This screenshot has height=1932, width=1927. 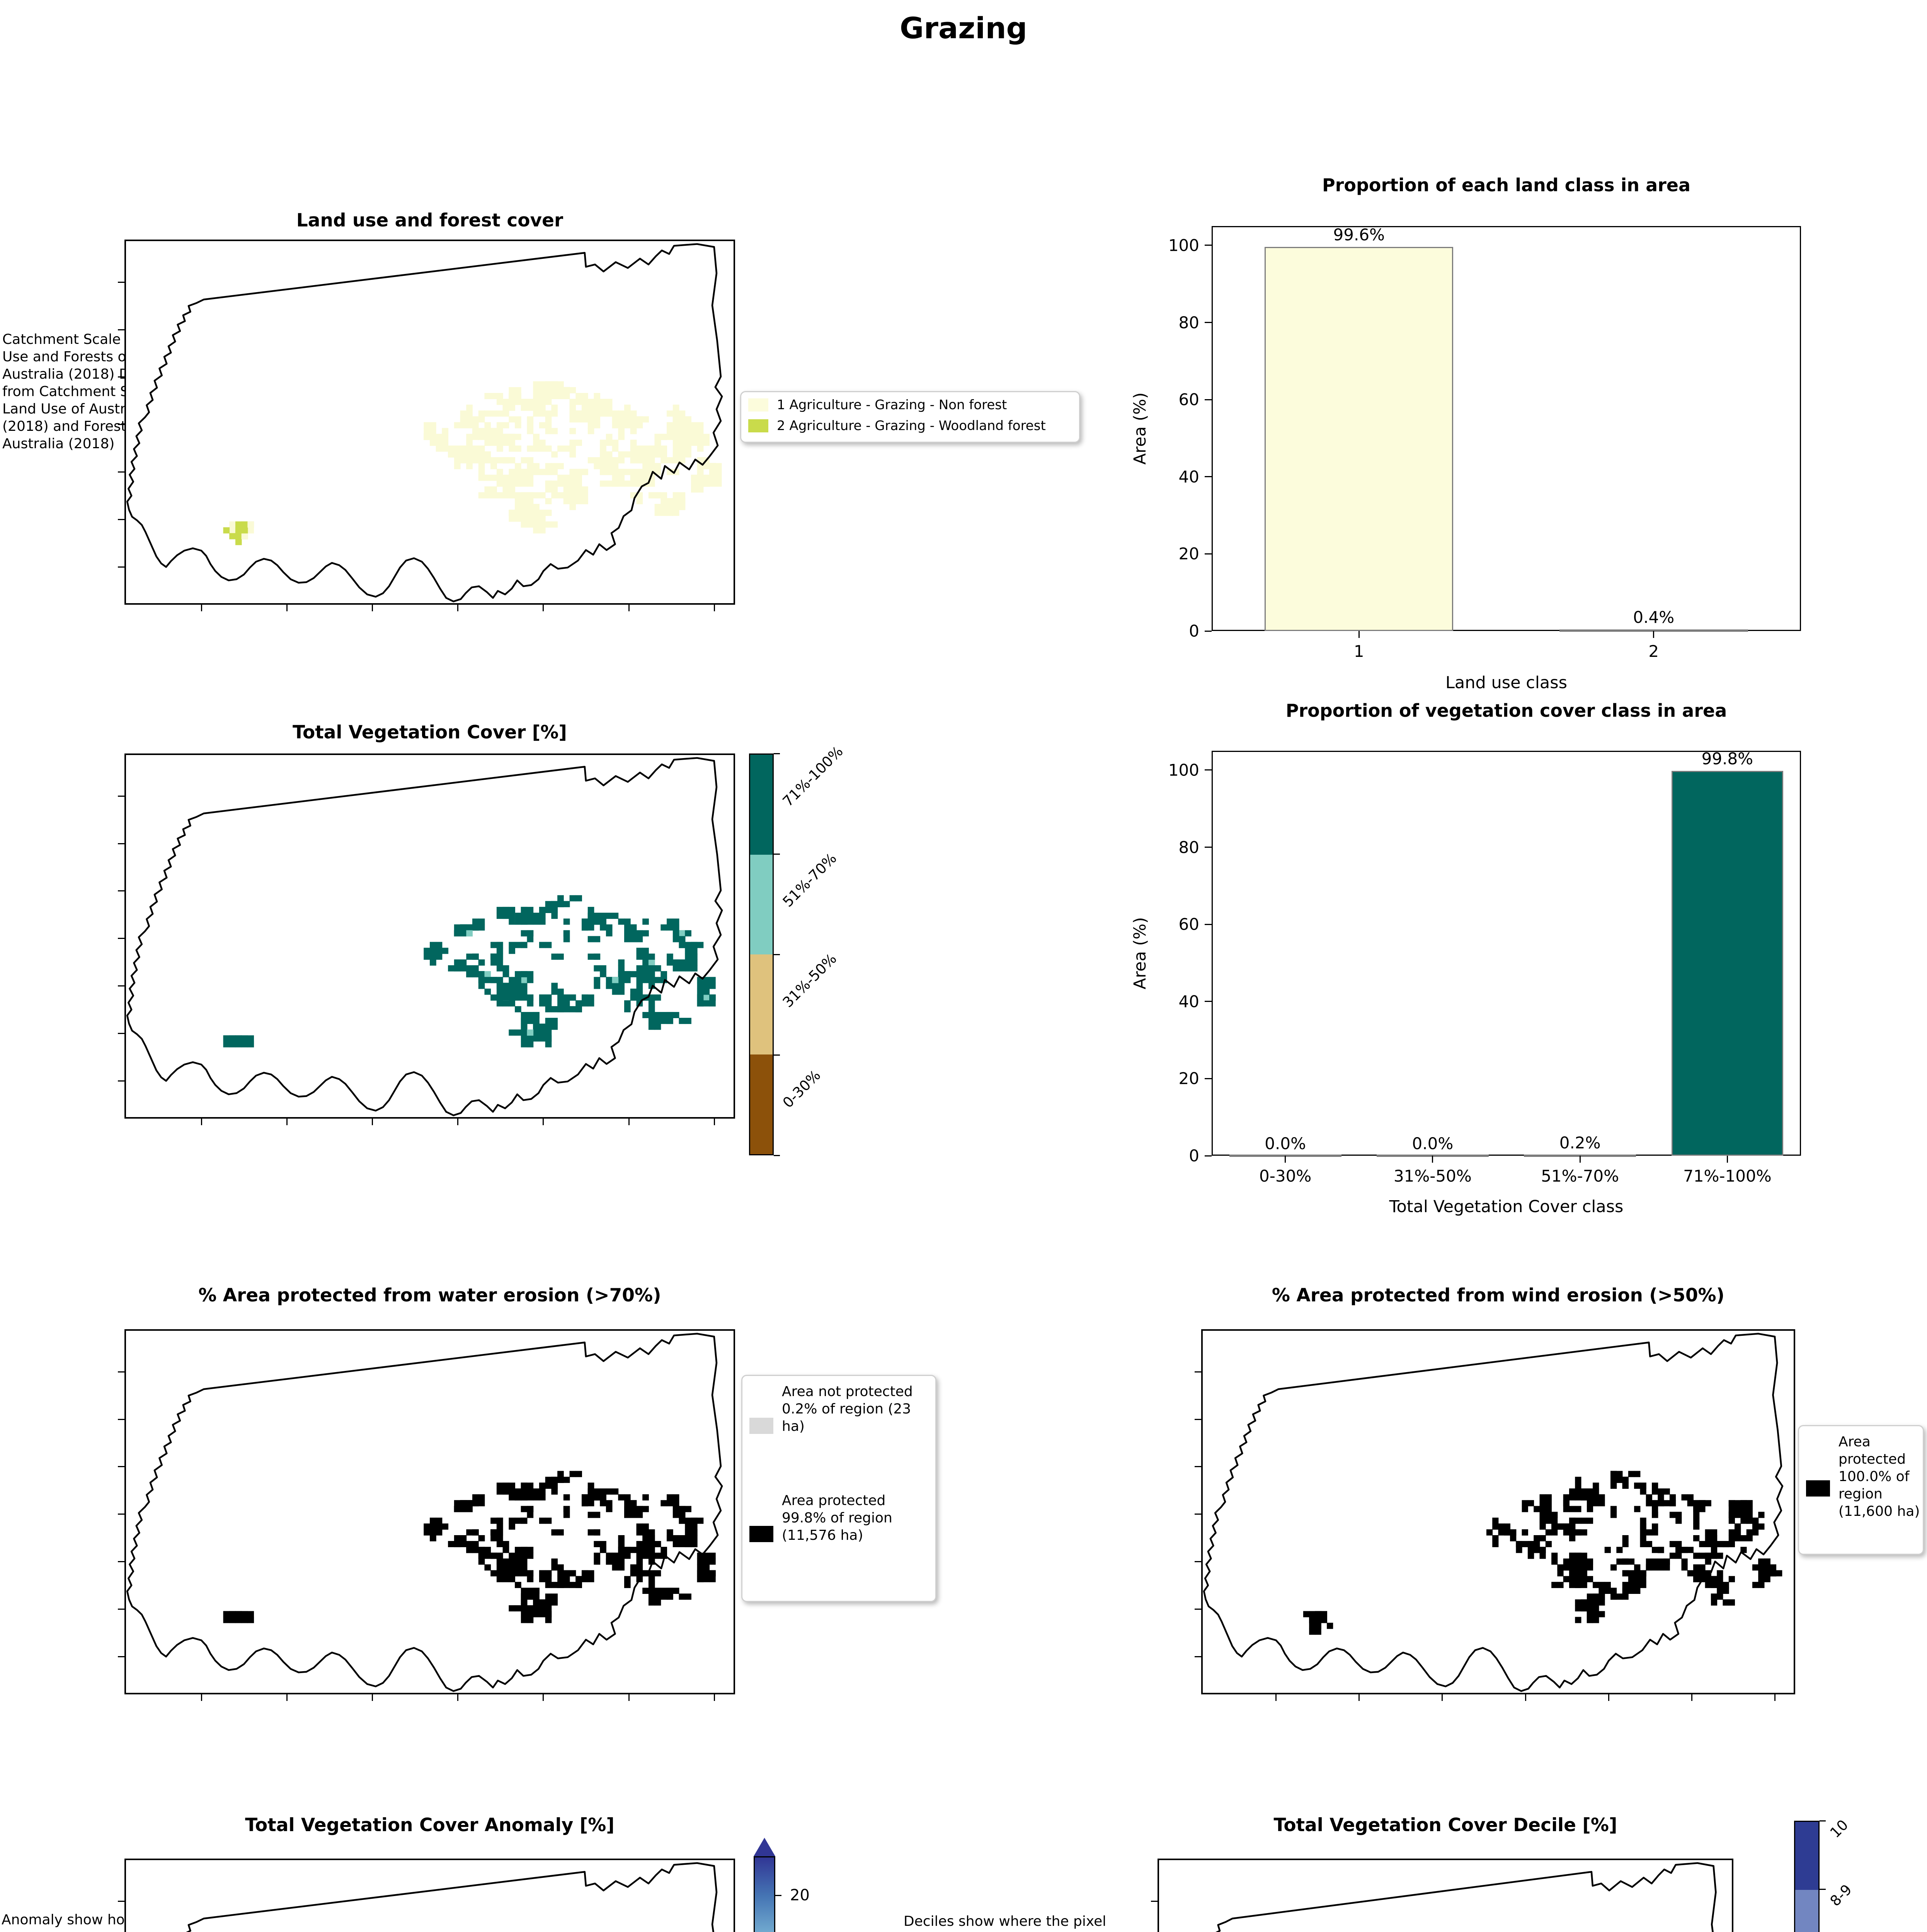 What do you see at coordinates (1208, 246) in the screenshot?
I see `land-class-chart-ytick` at bounding box center [1208, 246].